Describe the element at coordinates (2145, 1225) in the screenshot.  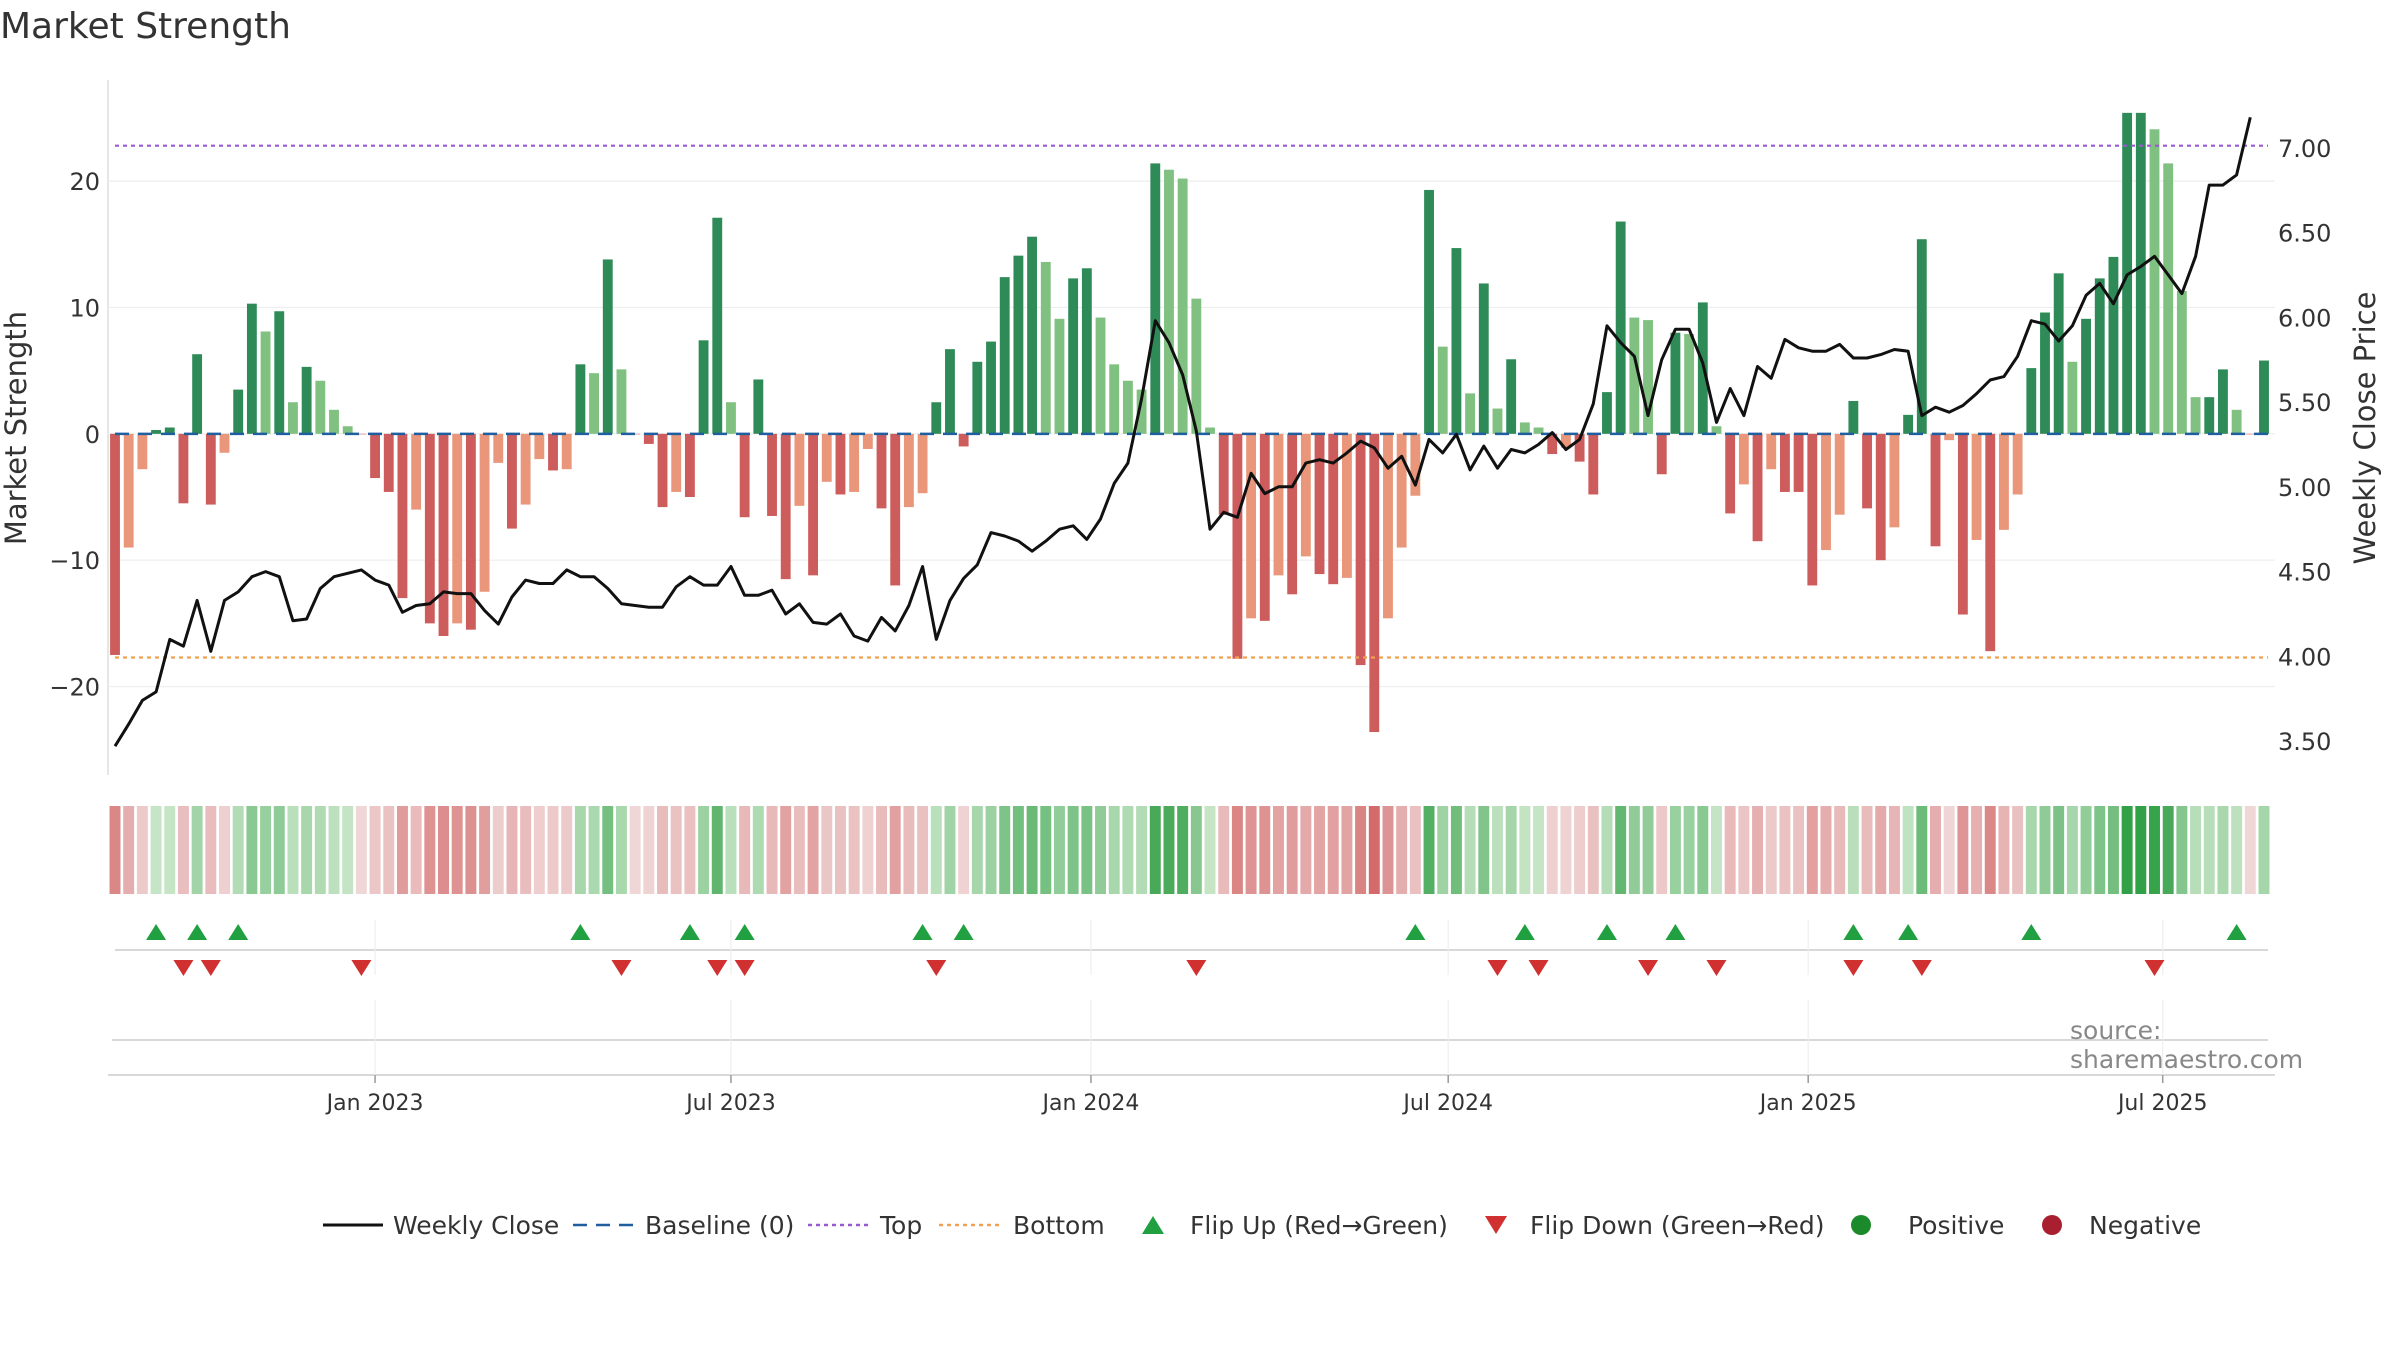
I see `legend-label: Negative` at that location.